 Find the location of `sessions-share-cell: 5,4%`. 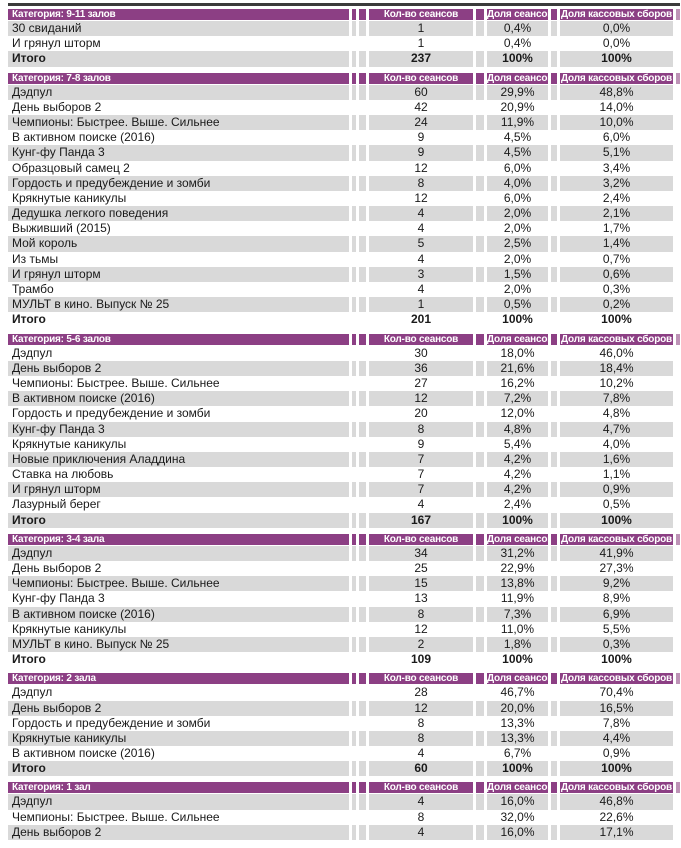

sessions-share-cell: 5,4% is located at coordinates (517, 443).